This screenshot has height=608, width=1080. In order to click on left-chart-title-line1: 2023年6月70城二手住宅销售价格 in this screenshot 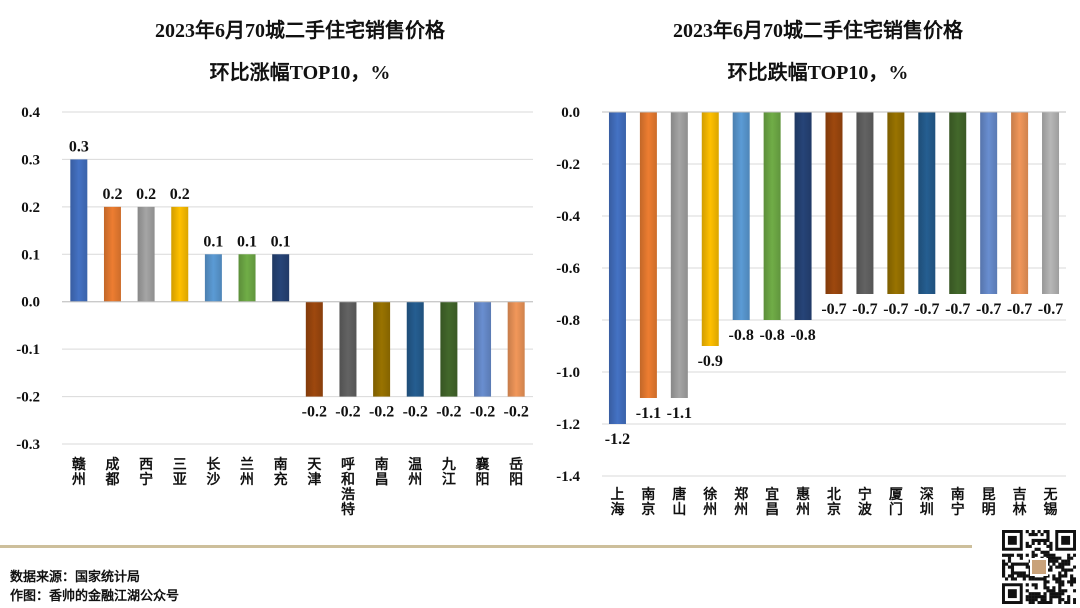, I will do `click(300, 31)`.